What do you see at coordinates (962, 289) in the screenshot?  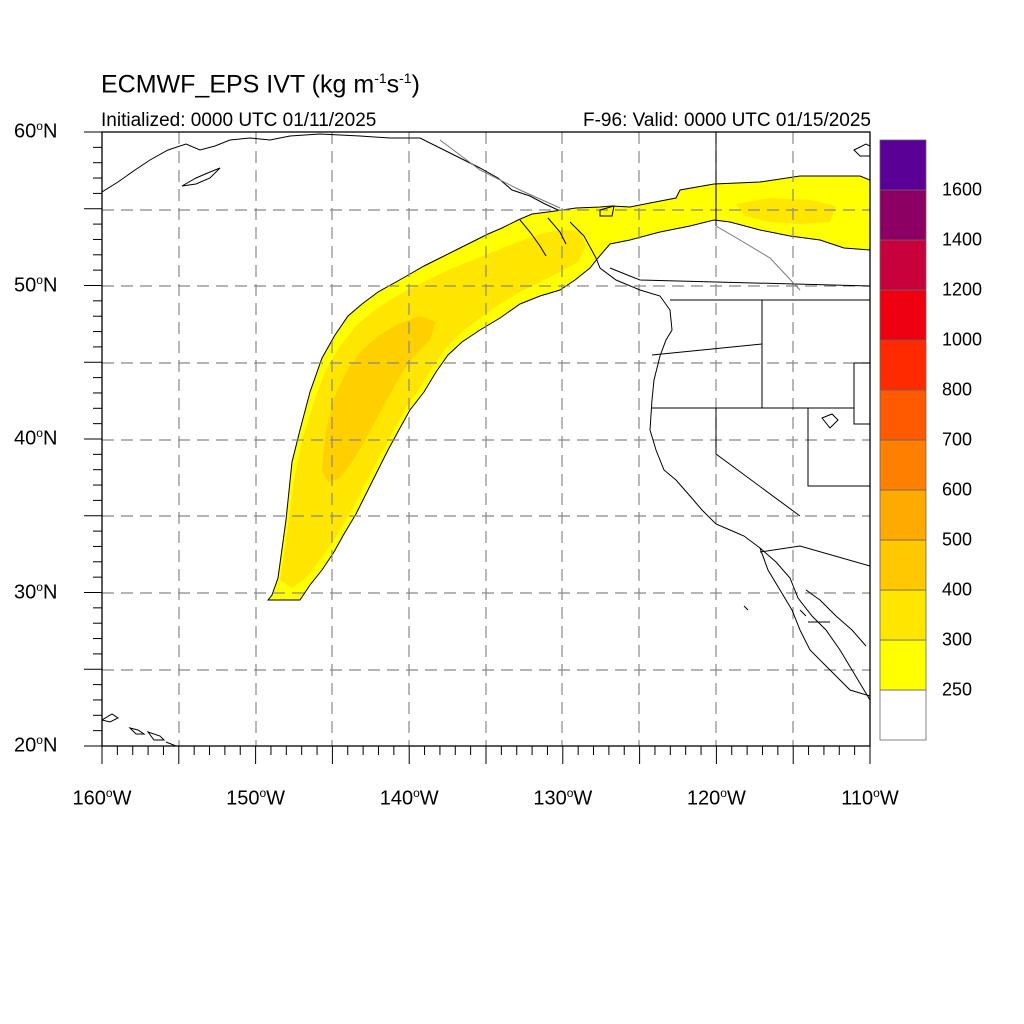 I see `colorbar-label: 1200` at bounding box center [962, 289].